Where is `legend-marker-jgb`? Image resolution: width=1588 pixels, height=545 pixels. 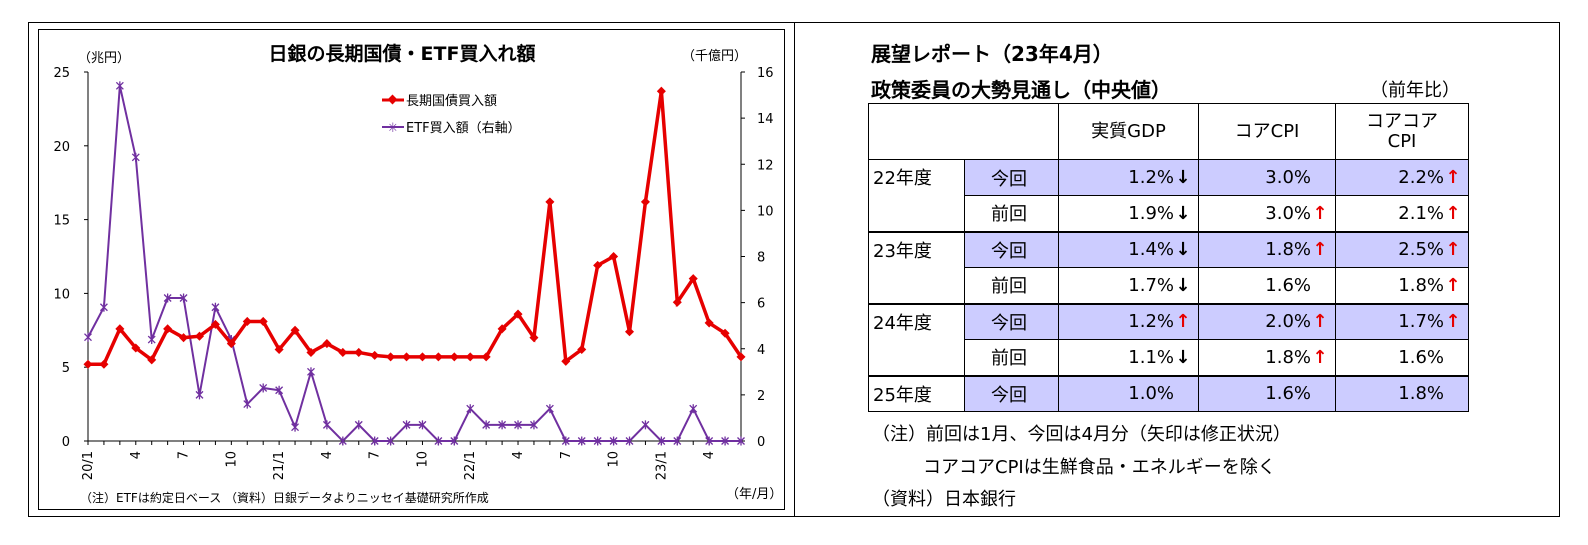 legend-marker-jgb is located at coordinates (392, 99).